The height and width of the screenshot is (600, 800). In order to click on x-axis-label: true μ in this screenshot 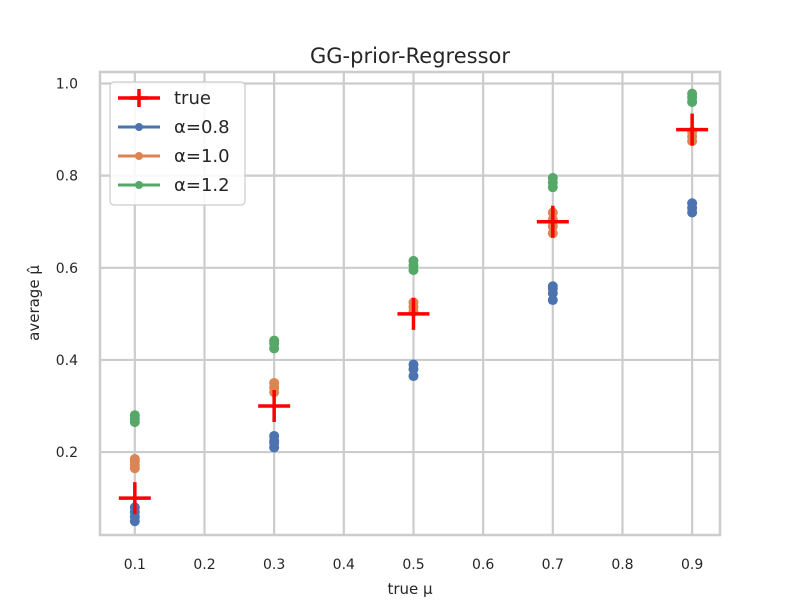, I will do `click(410, 589)`.